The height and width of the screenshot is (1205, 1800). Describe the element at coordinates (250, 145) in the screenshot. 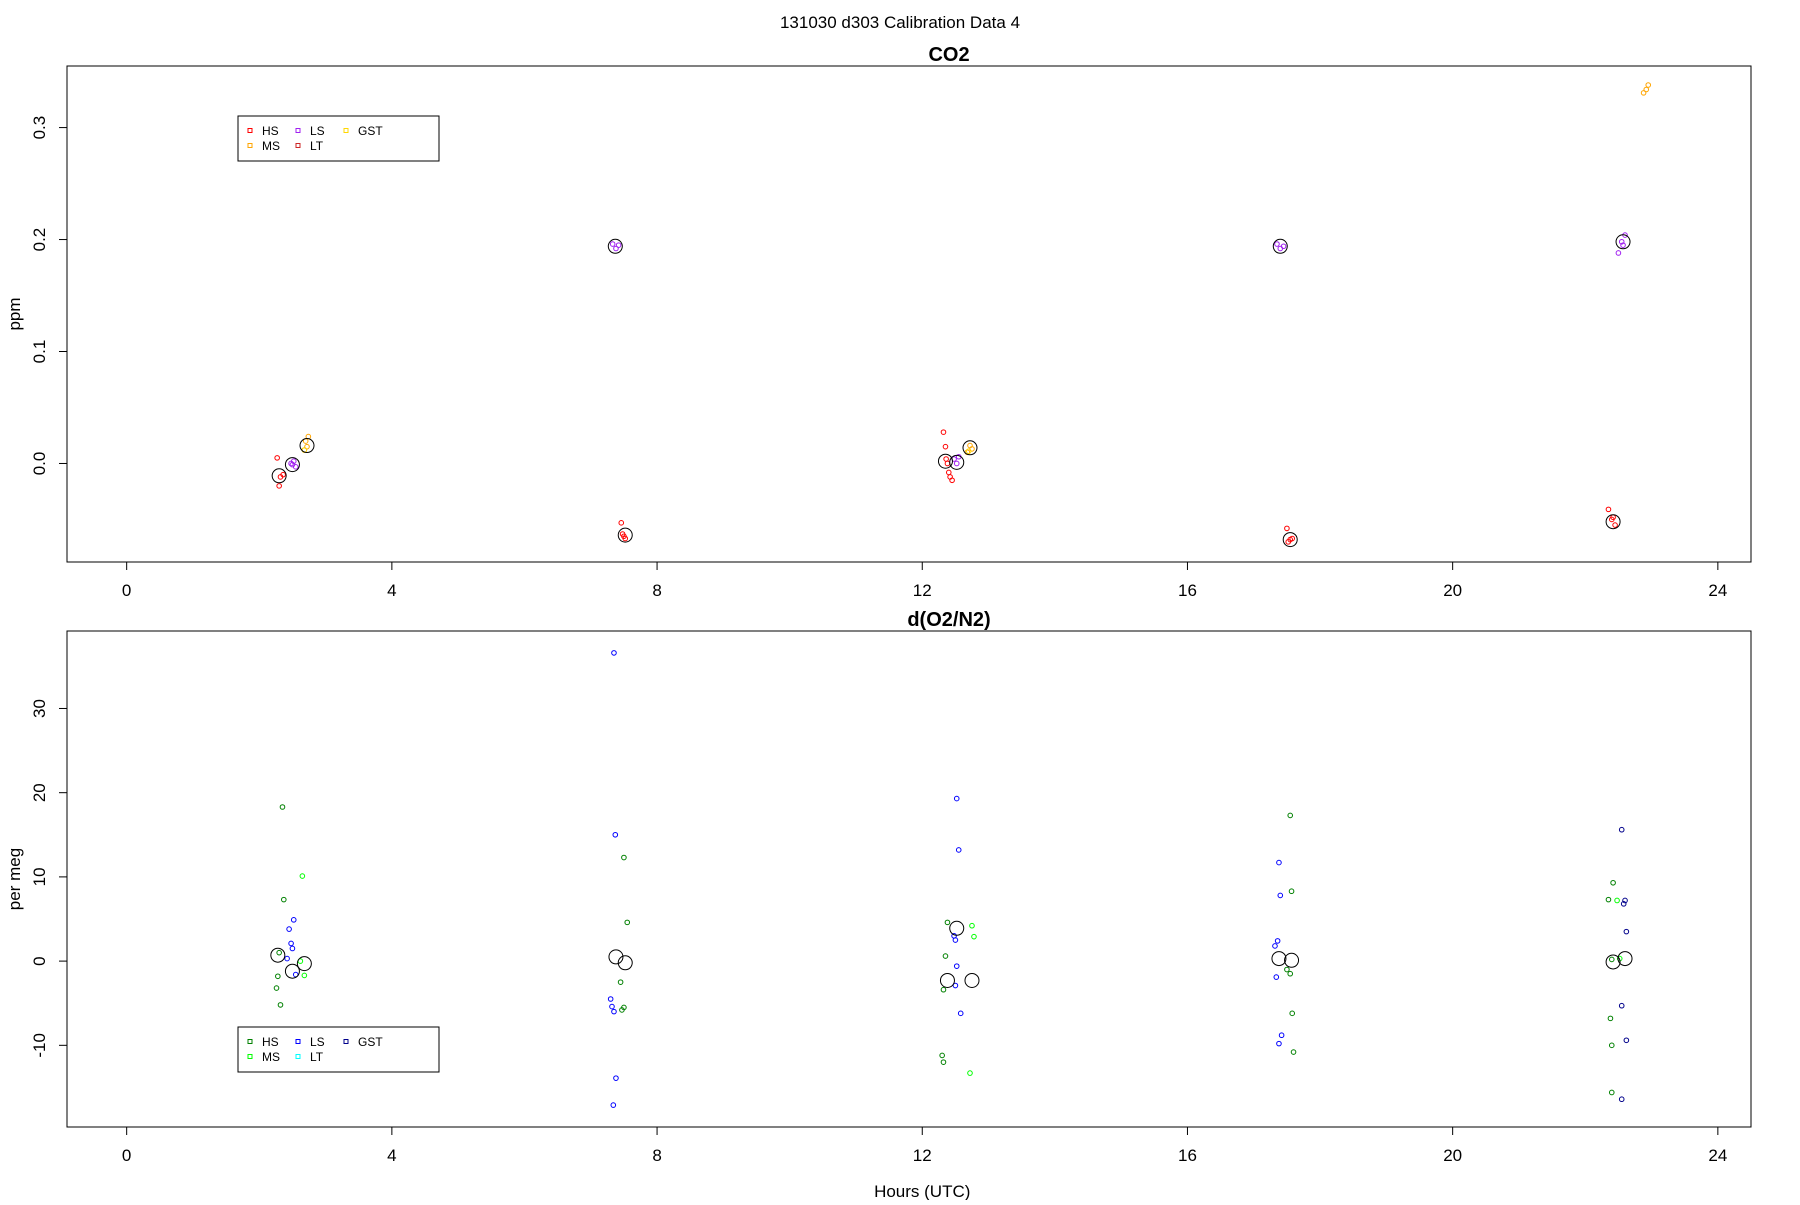

I see `panel1-legend-swatch-ms` at that location.